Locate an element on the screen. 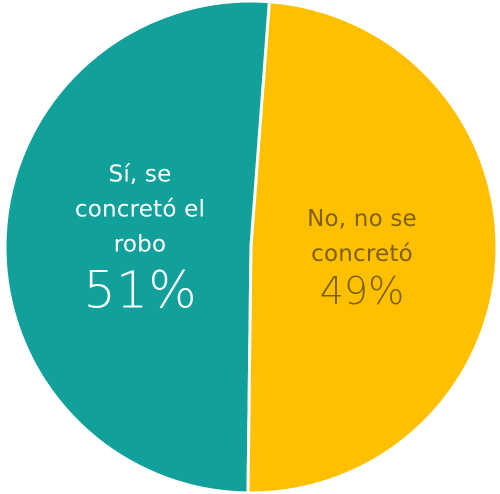 The image size is (500, 494). slice-label-no: No, no se concretó 49% is located at coordinates (362, 257).